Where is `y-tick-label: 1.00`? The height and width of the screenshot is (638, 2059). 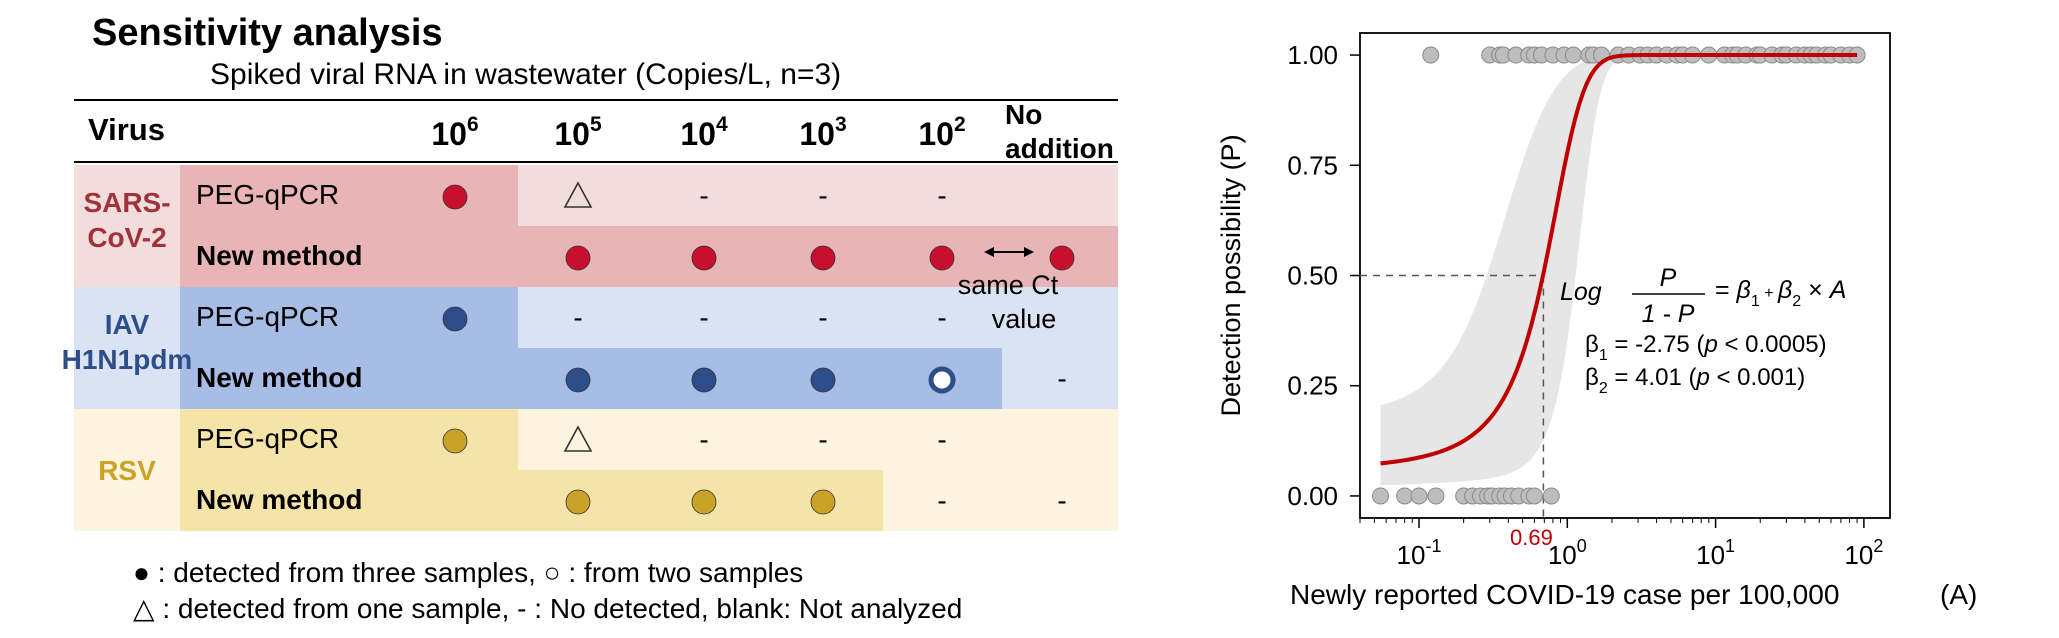 y-tick-label: 1.00 is located at coordinates (1312, 55).